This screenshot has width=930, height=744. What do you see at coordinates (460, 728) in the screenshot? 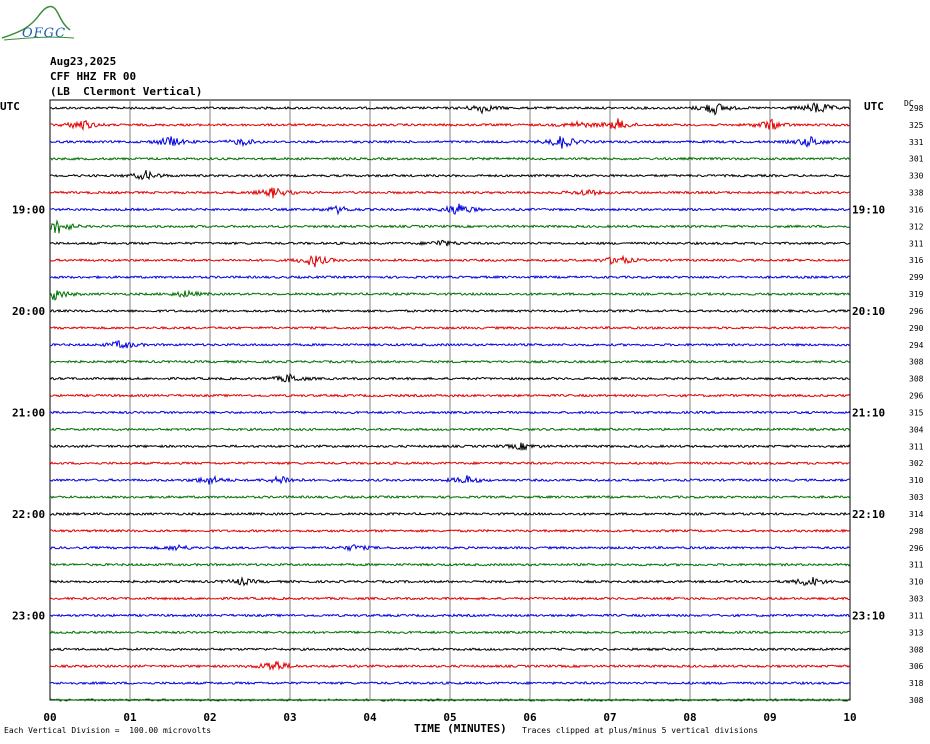
I see `x-axis-label: TIME (MINUTES)` at bounding box center [460, 728].